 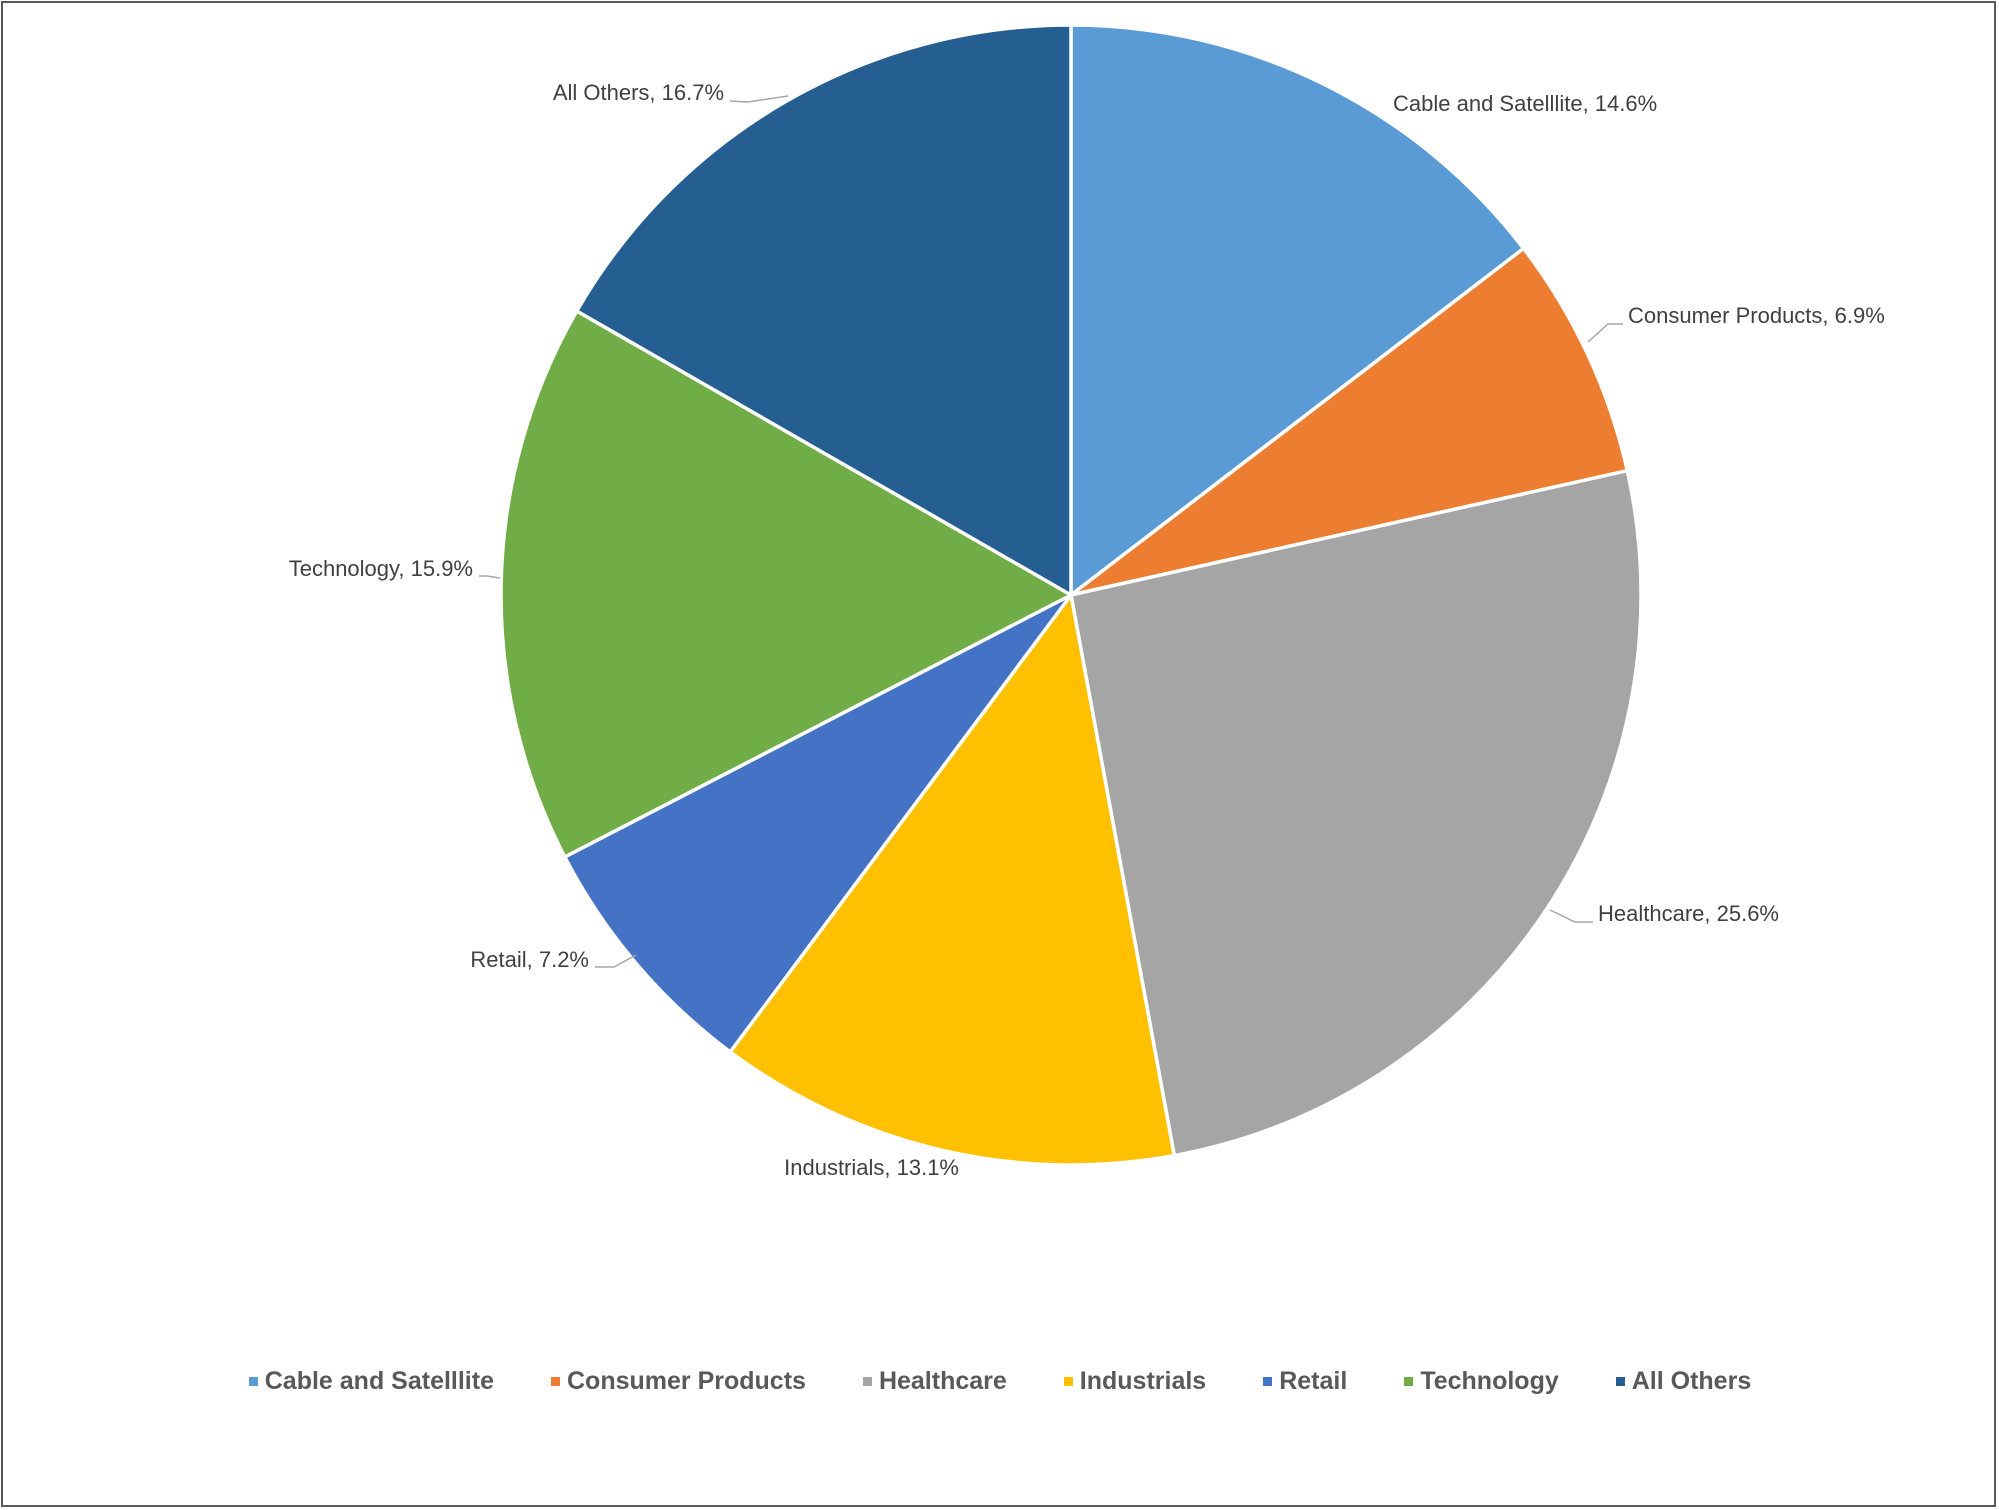 I want to click on legend-item: Consumer Products, so click(x=678, y=1381).